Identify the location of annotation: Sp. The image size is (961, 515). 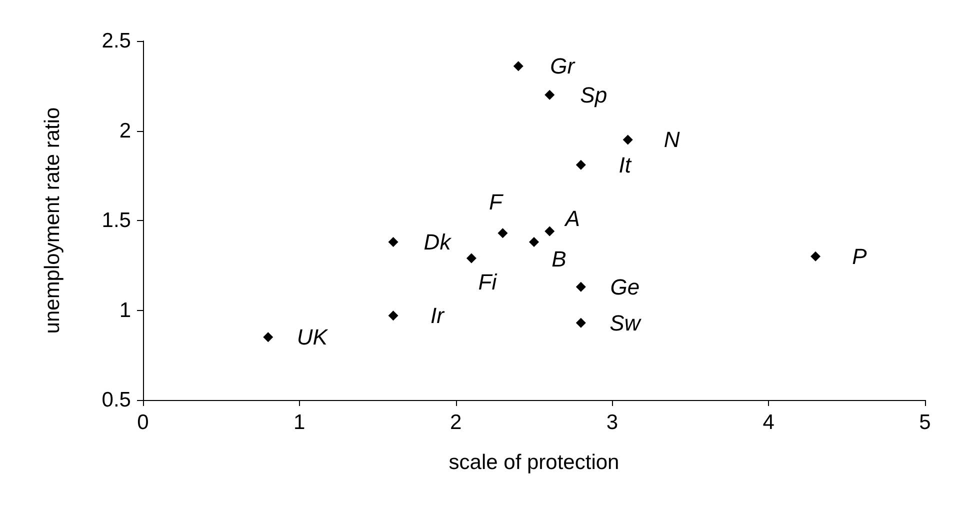
(594, 95).